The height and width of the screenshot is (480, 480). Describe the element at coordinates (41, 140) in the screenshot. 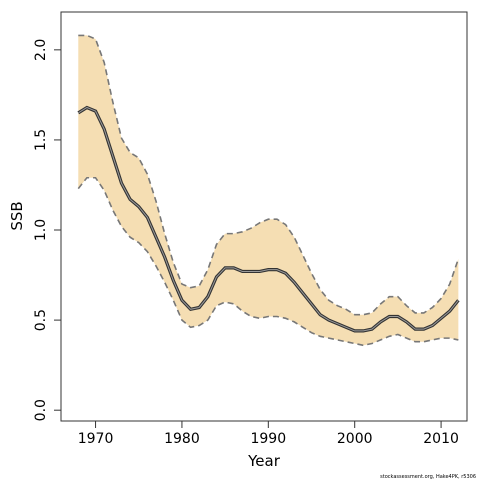

I see `y-tick-label: 1.5` at that location.